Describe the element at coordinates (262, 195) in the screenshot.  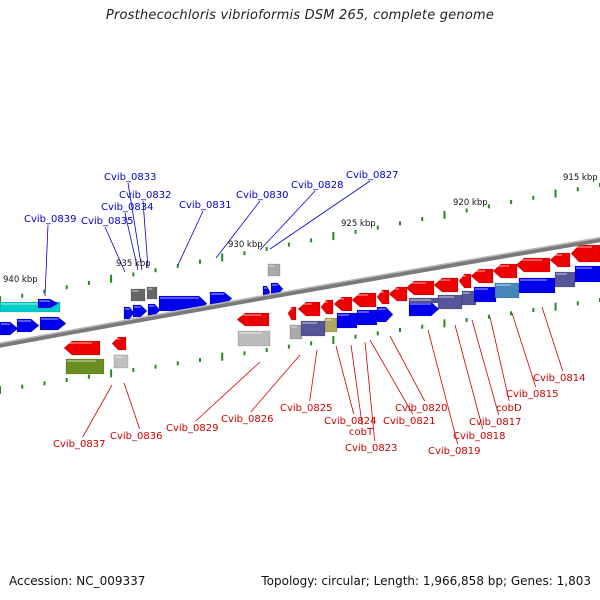
I see `gene-label: Cvib_0830` at that location.